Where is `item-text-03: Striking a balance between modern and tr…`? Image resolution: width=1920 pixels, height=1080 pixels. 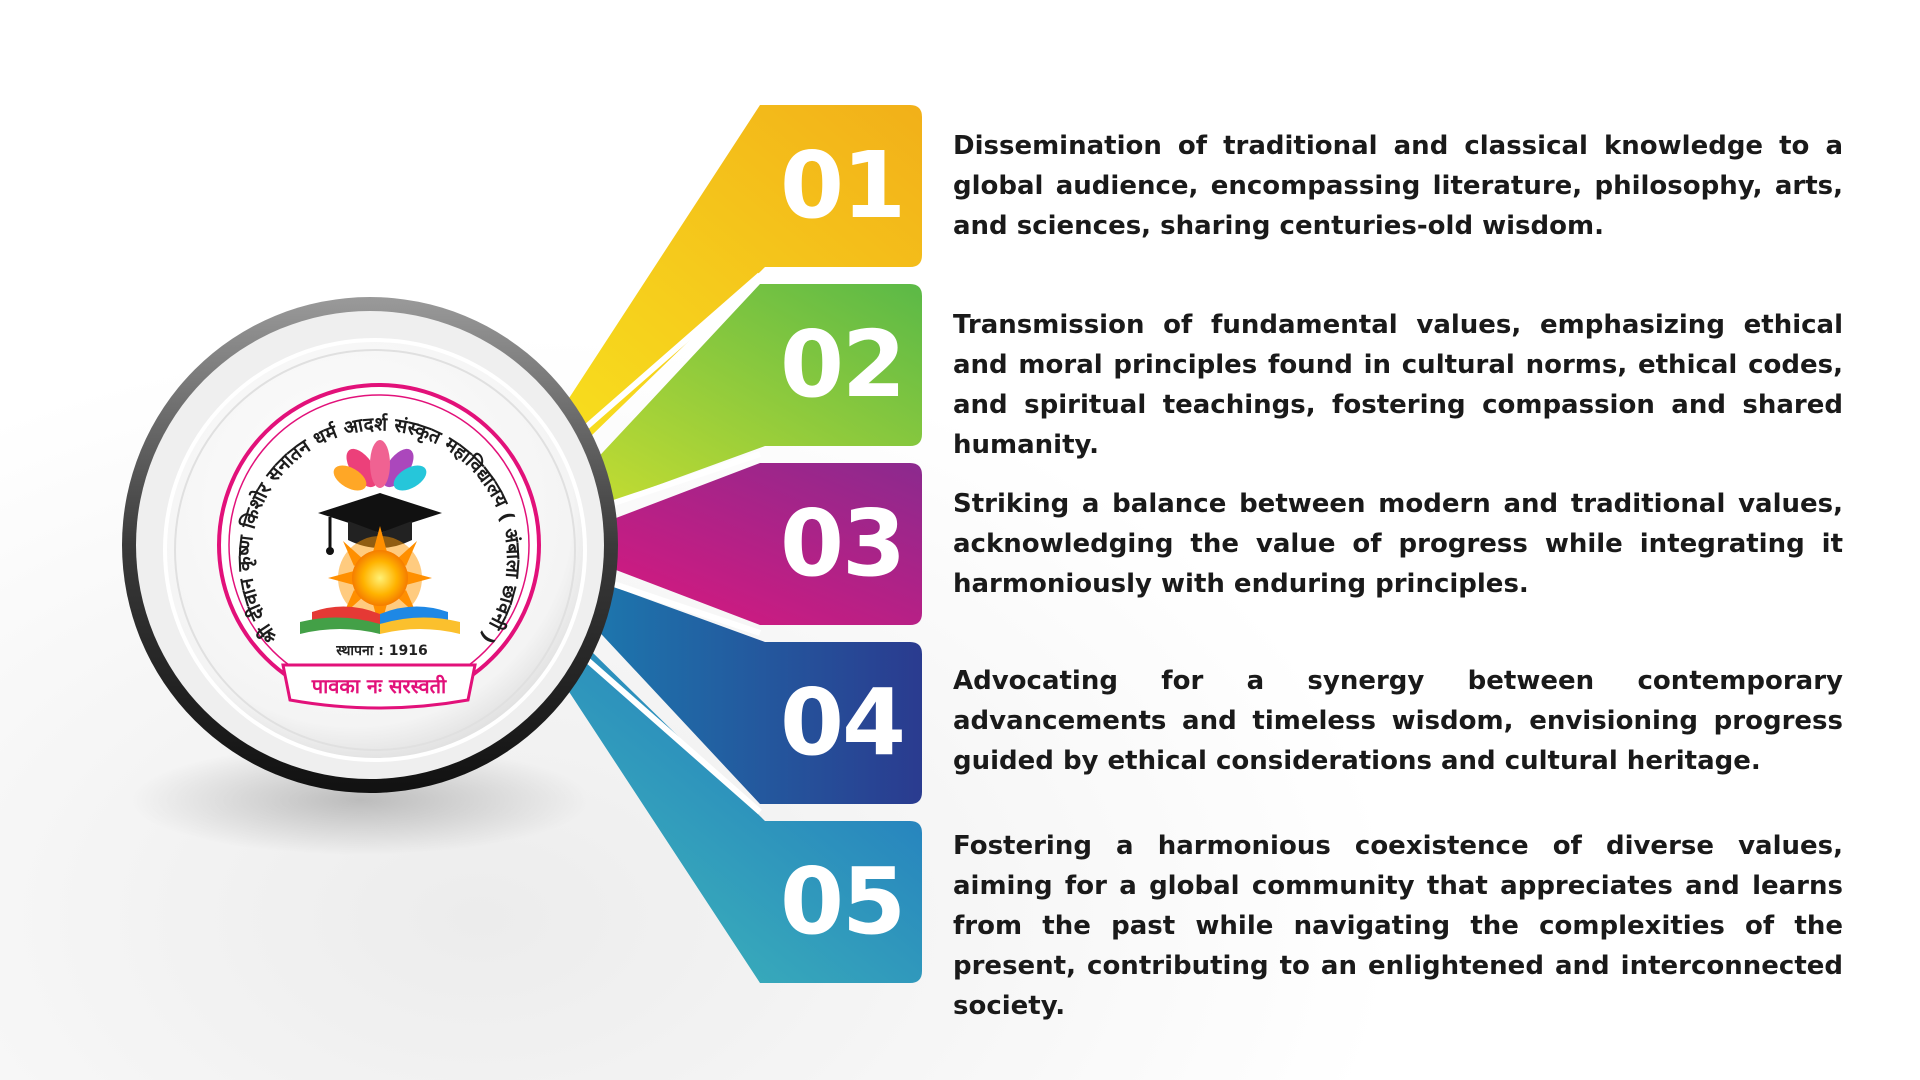 item-text-03: Striking a balance between modern and tr… is located at coordinates (1398, 544).